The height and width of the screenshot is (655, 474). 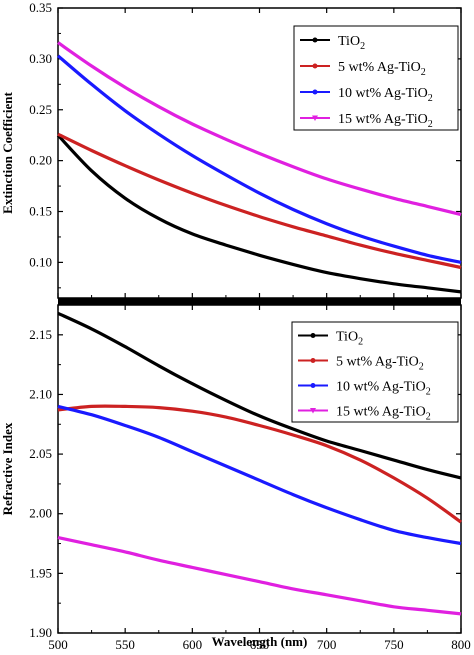 What do you see at coordinates (7, 152) in the screenshot?
I see `y-axis-title: Extinction Coefficient` at bounding box center [7, 152].